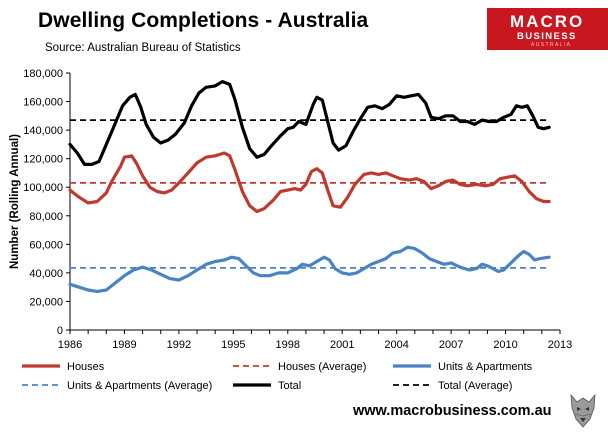 This screenshot has width=608, height=438. I want to click on legend-label-total-average: Total (Average), so click(475, 386).